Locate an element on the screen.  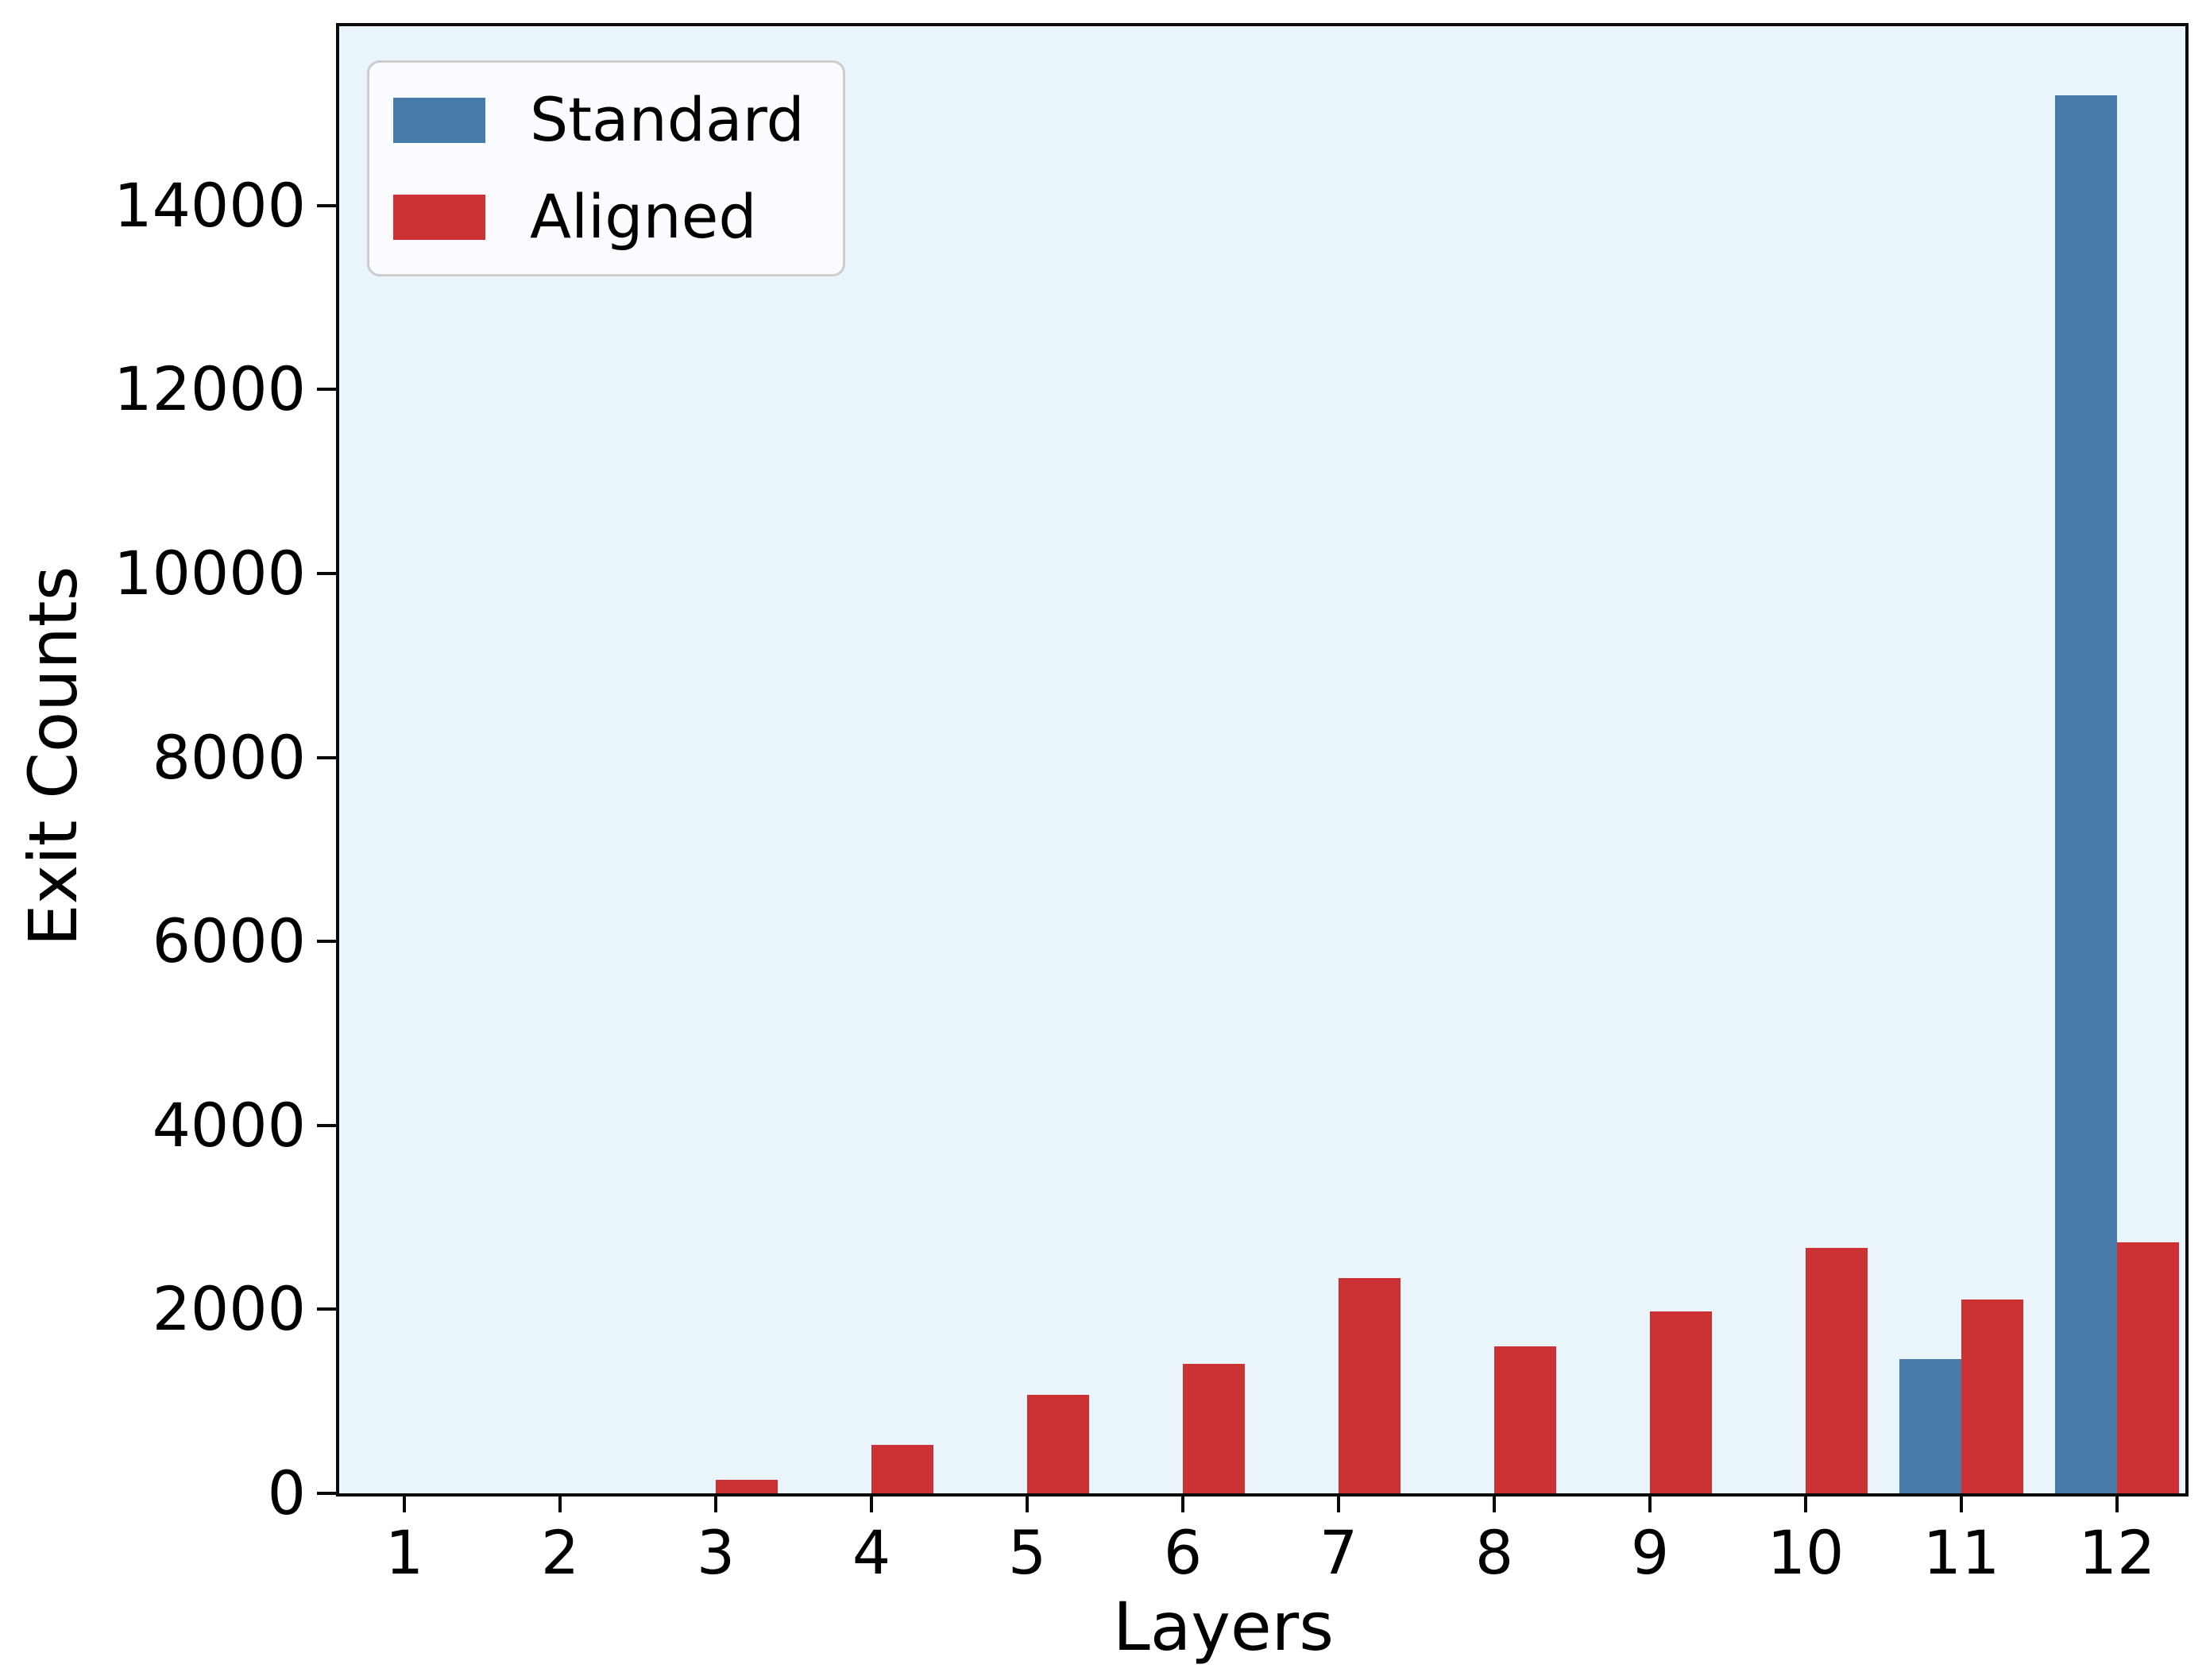
x-tick-label-7: 7 is located at coordinates (1338, 1552).